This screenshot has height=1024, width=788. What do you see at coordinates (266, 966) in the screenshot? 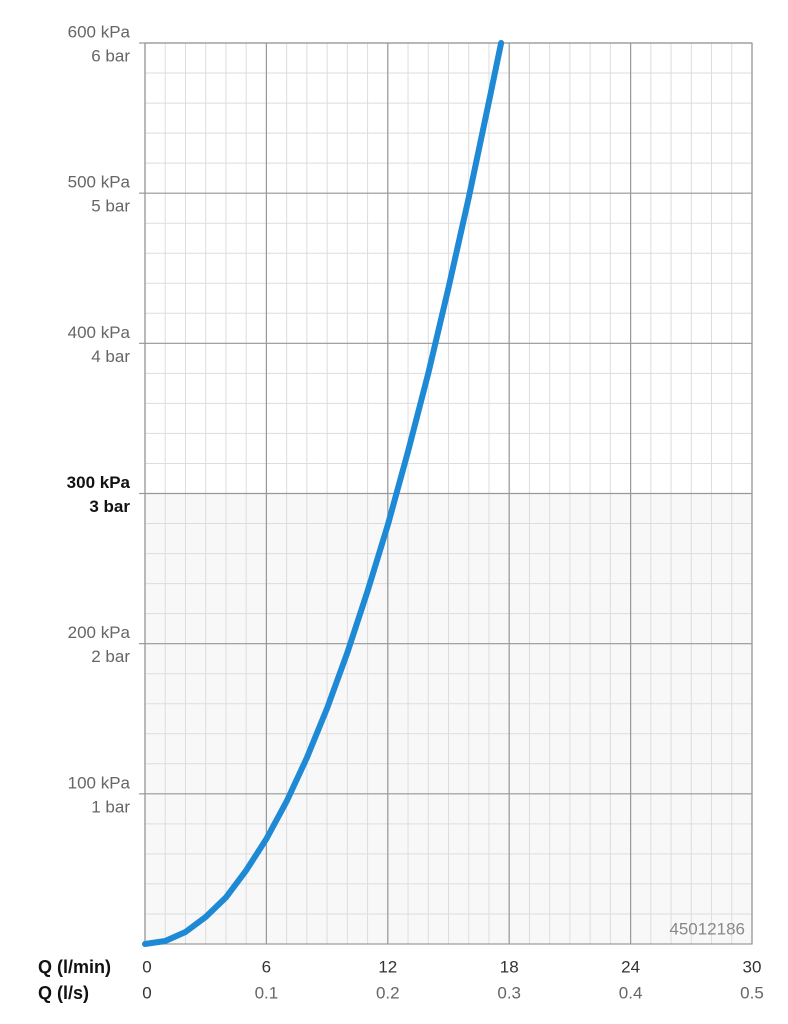
I see `x-tick-label: 6` at bounding box center [266, 966].